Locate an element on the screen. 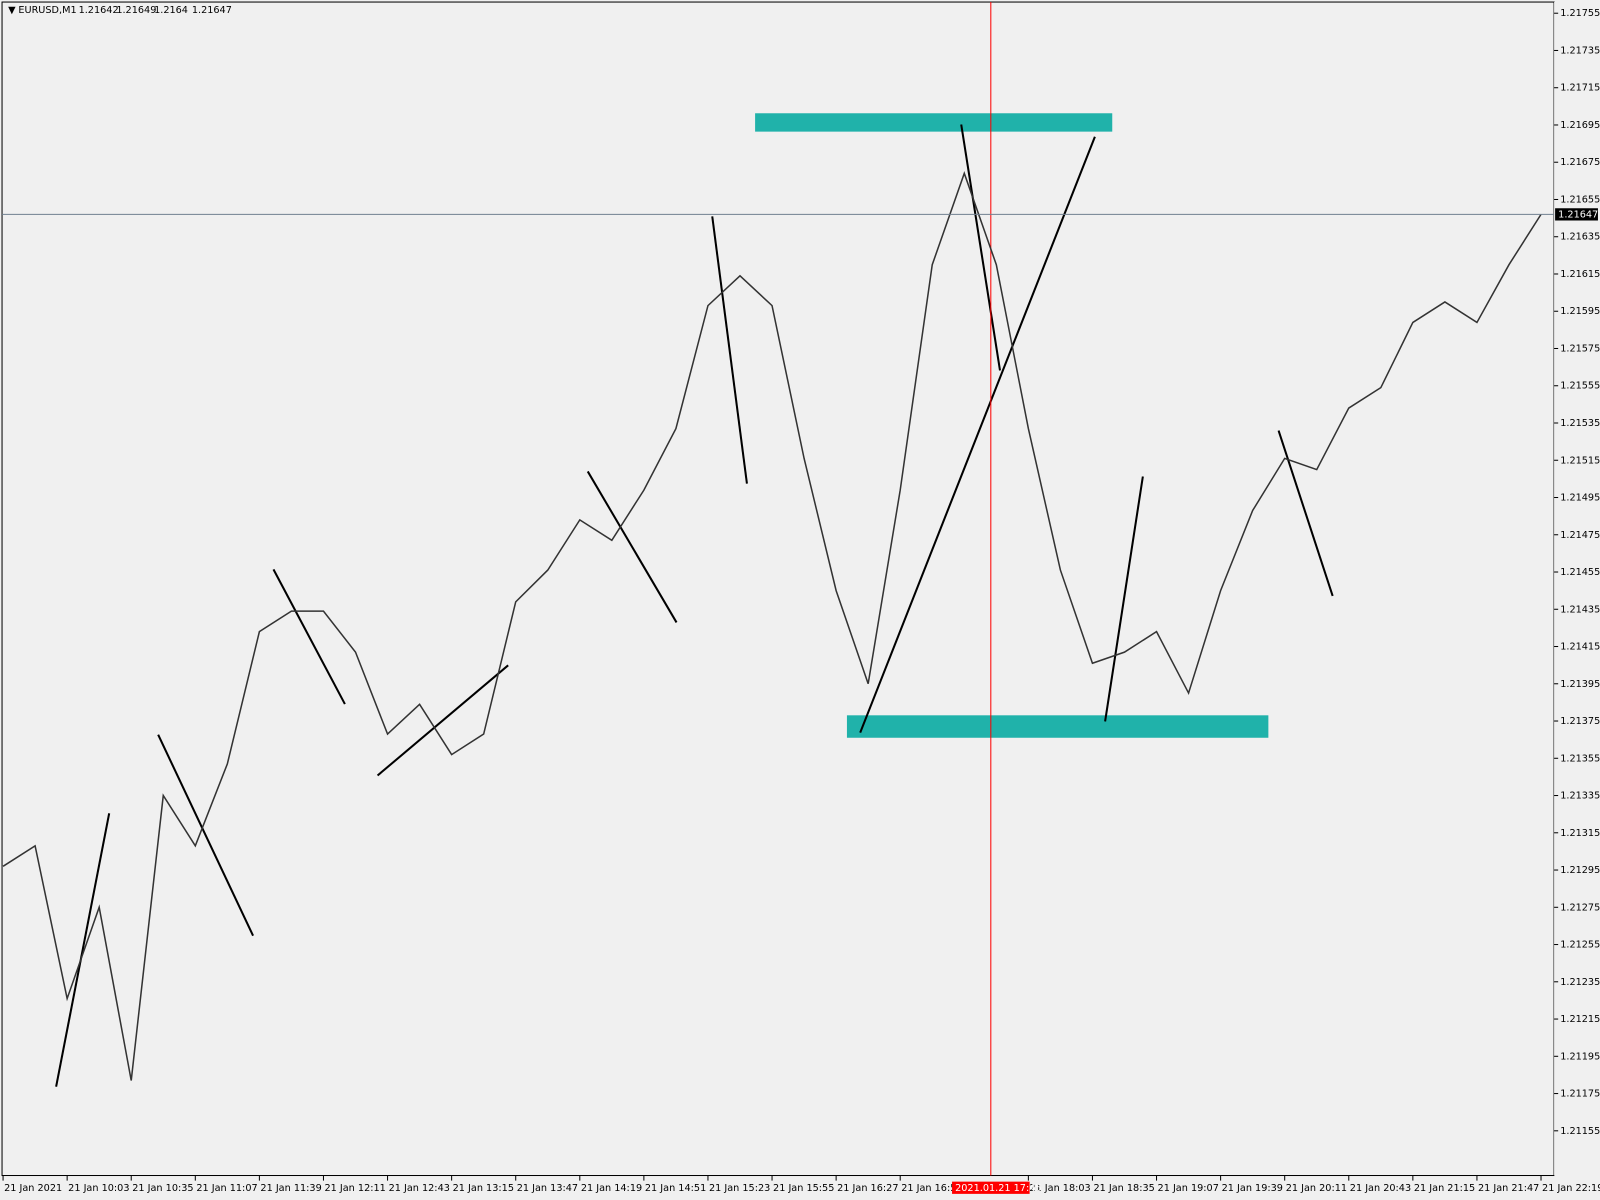  bid-label-box is located at coordinates (1576, 214).